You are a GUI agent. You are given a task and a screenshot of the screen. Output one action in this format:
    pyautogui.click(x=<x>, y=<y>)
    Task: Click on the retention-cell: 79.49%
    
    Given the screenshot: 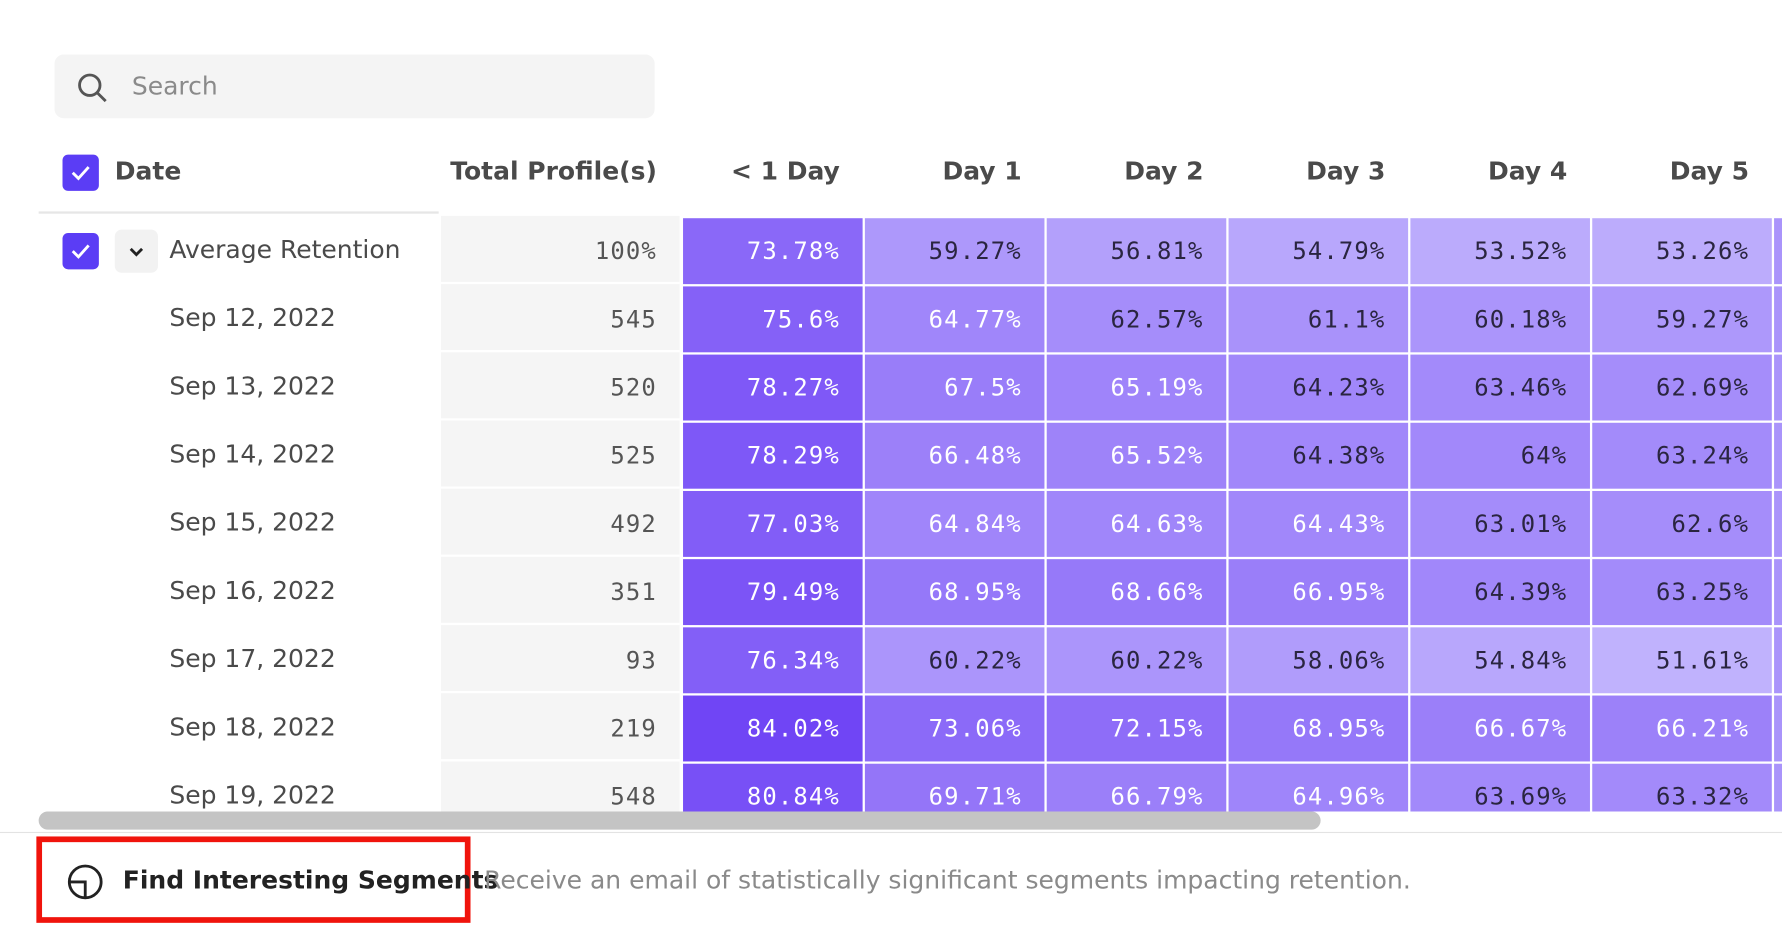 What is the action you would take?
    pyautogui.click(x=773, y=592)
    